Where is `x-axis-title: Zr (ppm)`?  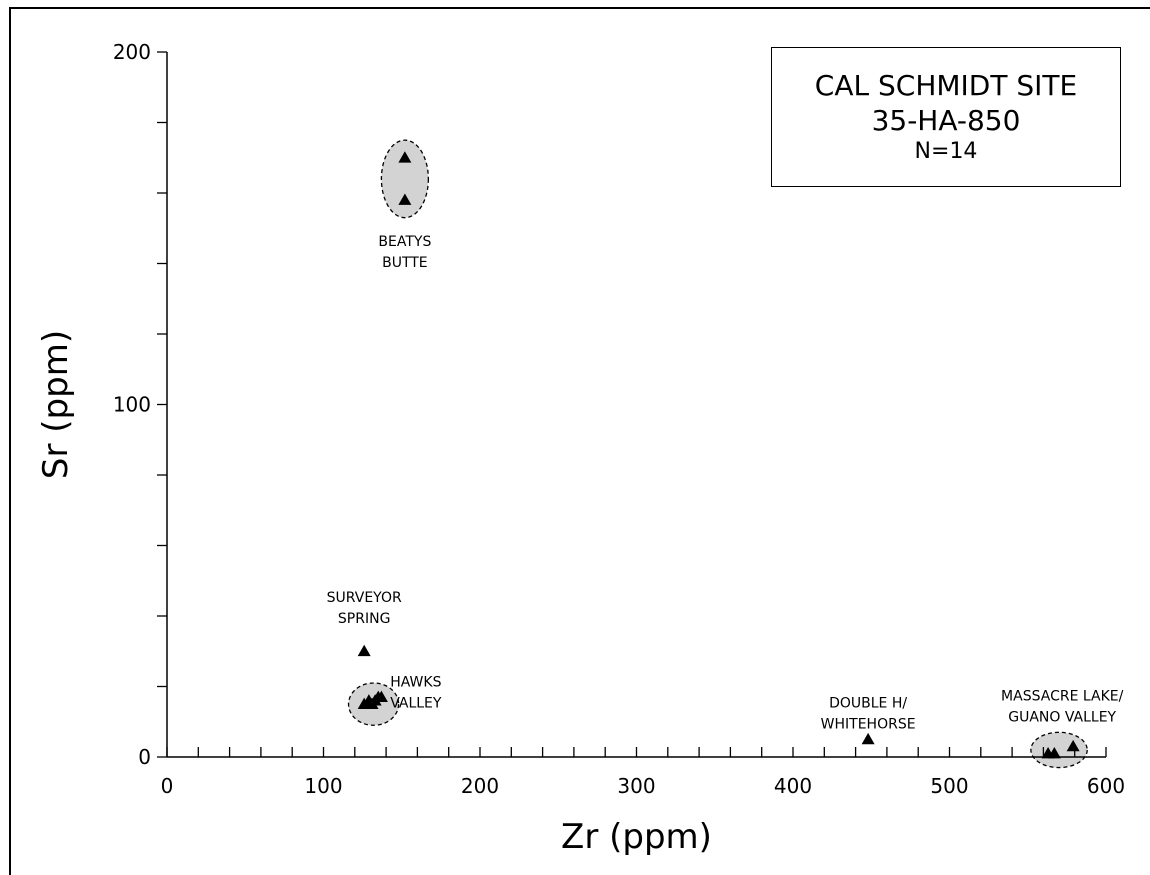
x-axis-title: Zr (ppm) is located at coordinates (636, 837).